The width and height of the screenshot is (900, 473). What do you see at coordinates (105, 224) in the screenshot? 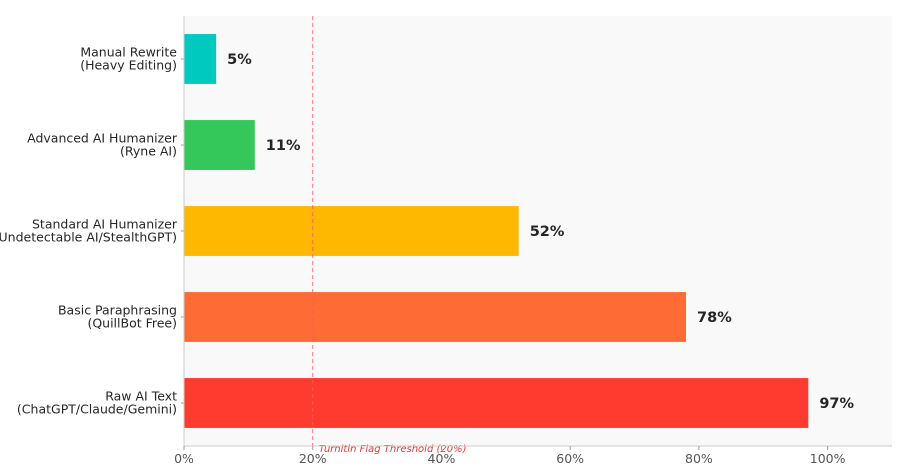
I see `category-label: Standard AI Humanizer` at bounding box center [105, 224].